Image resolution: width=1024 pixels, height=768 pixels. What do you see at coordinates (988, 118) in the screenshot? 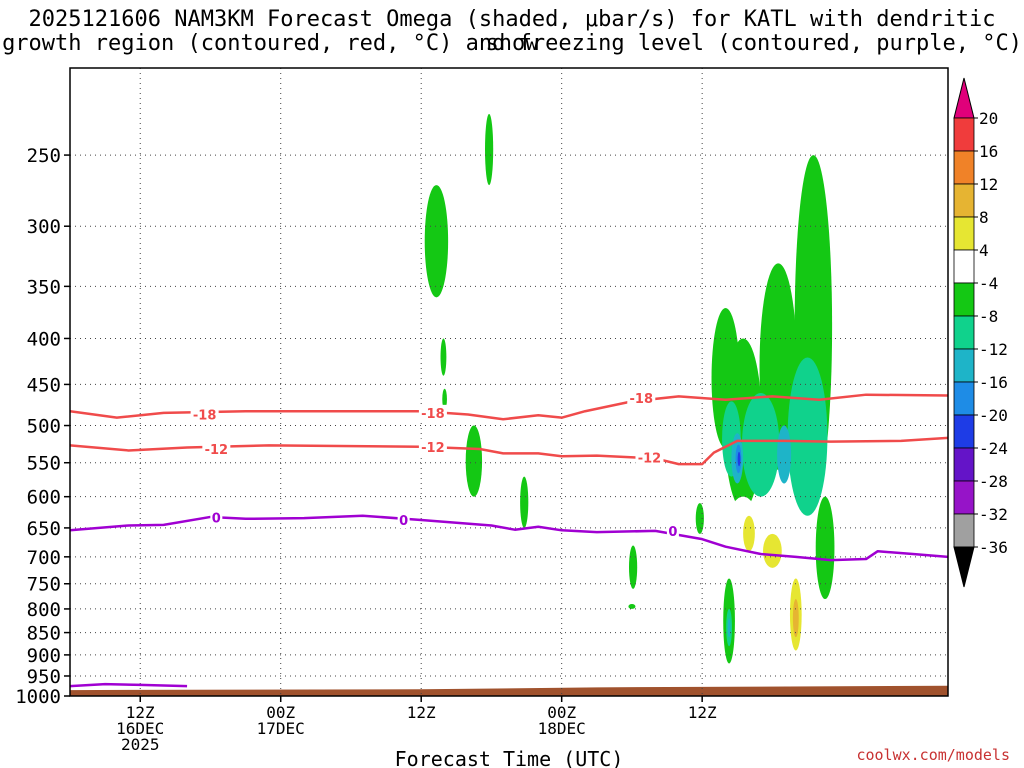
I see `colorbar-label-0: 20` at bounding box center [988, 118].